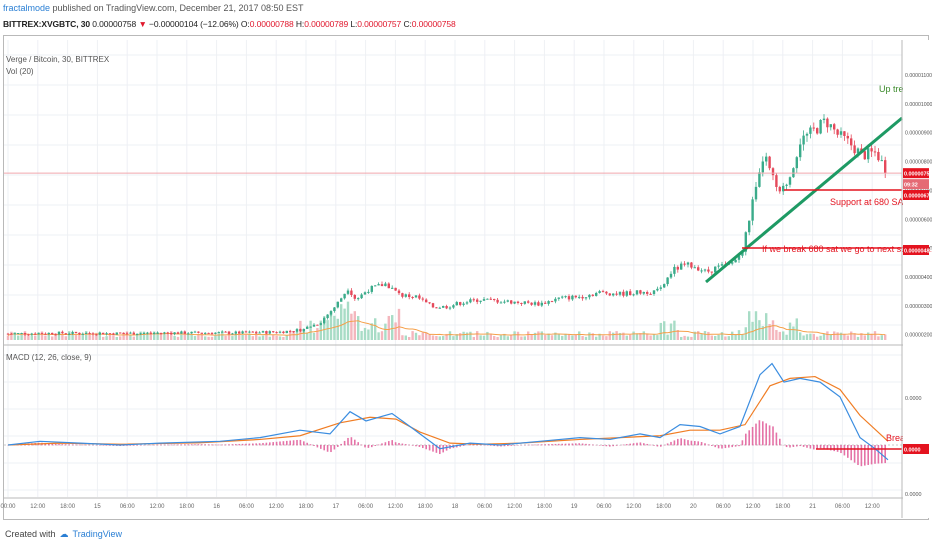  Describe the element at coordinates (64, 534) in the screenshot. I see `tradingview-logo-icon: ☁` at that location.